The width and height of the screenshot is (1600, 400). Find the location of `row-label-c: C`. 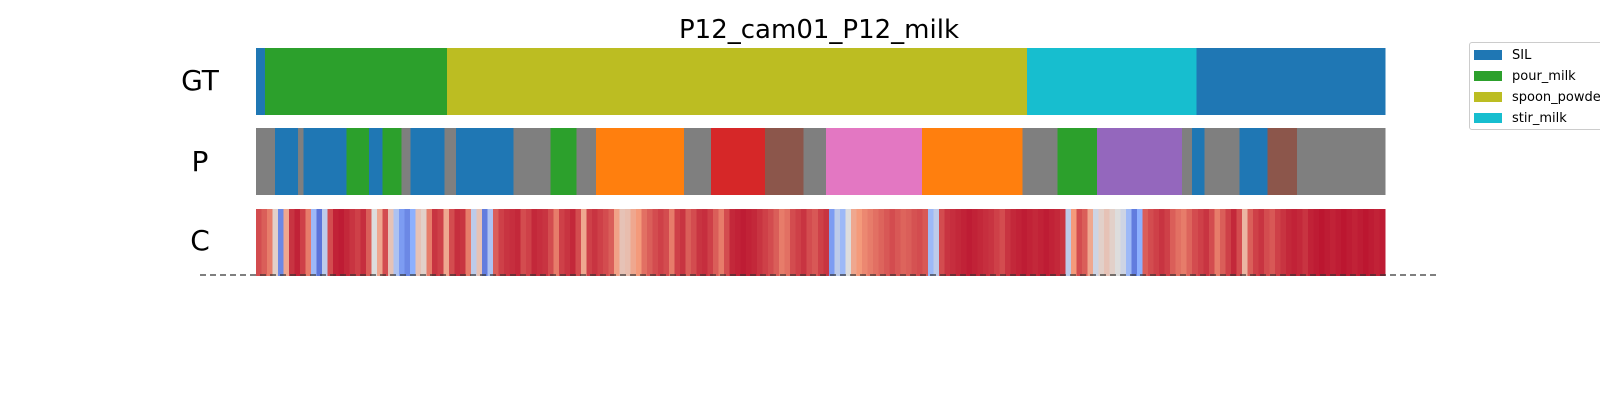

row-label-c: C is located at coordinates (200, 240).